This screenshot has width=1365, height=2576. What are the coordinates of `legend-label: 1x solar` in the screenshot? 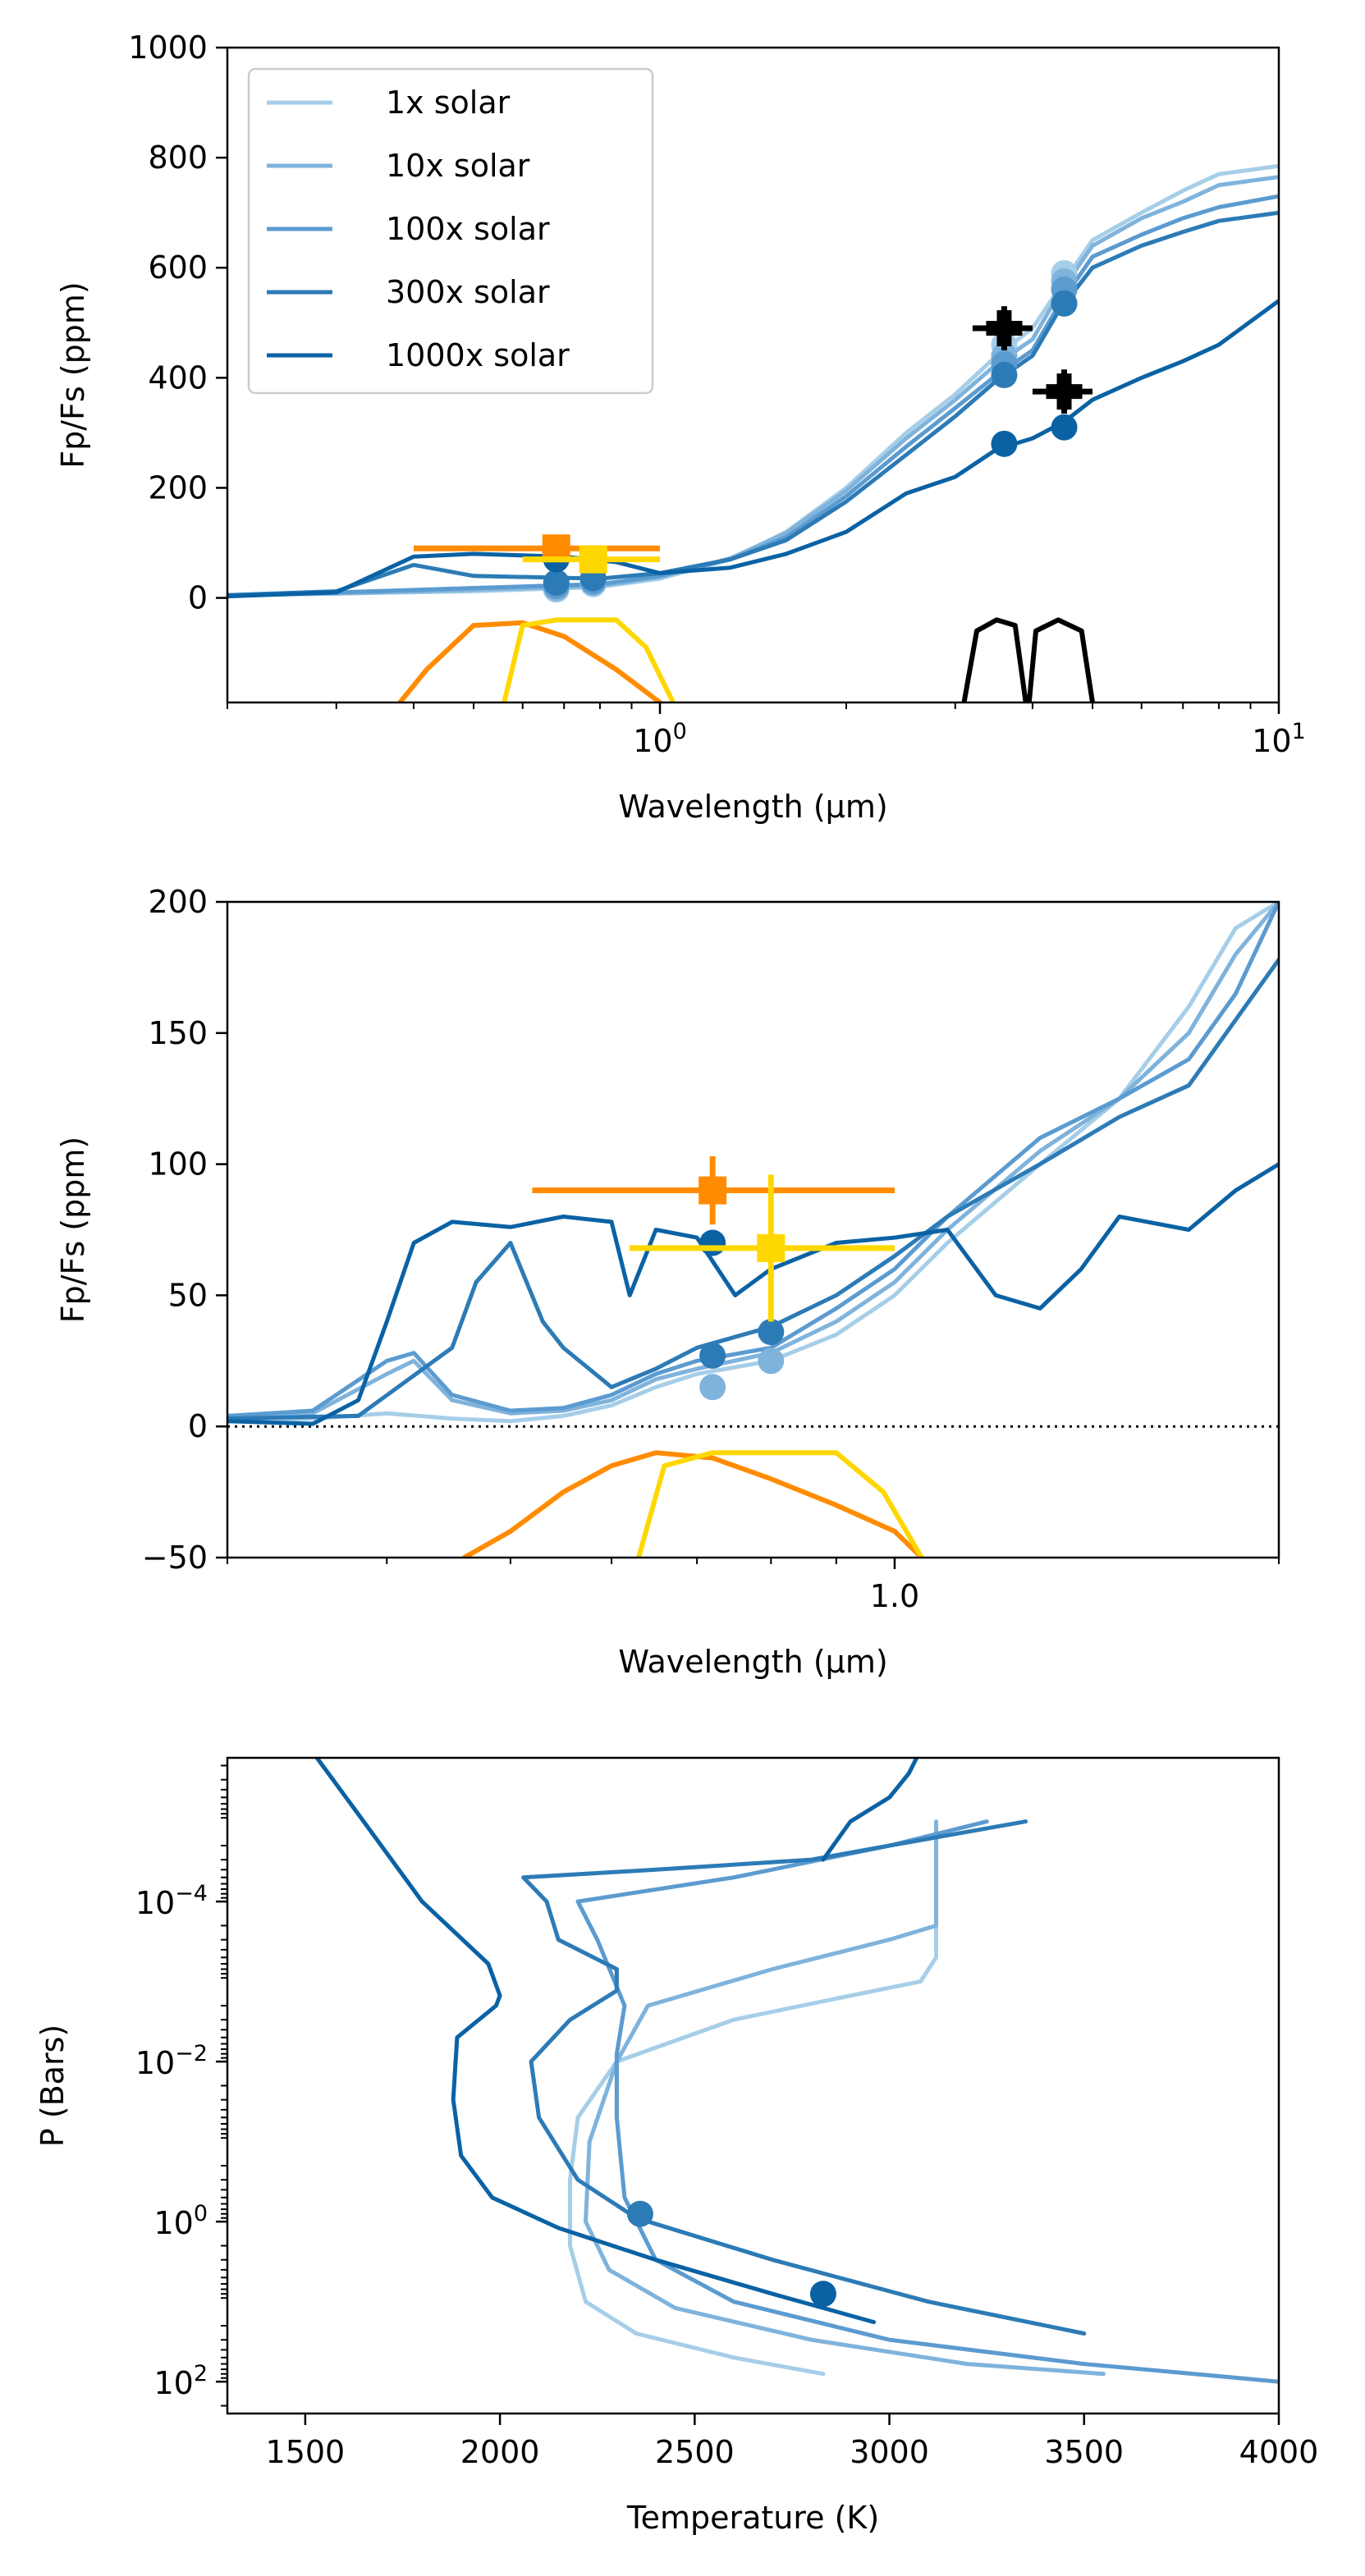 It's located at (448, 103).